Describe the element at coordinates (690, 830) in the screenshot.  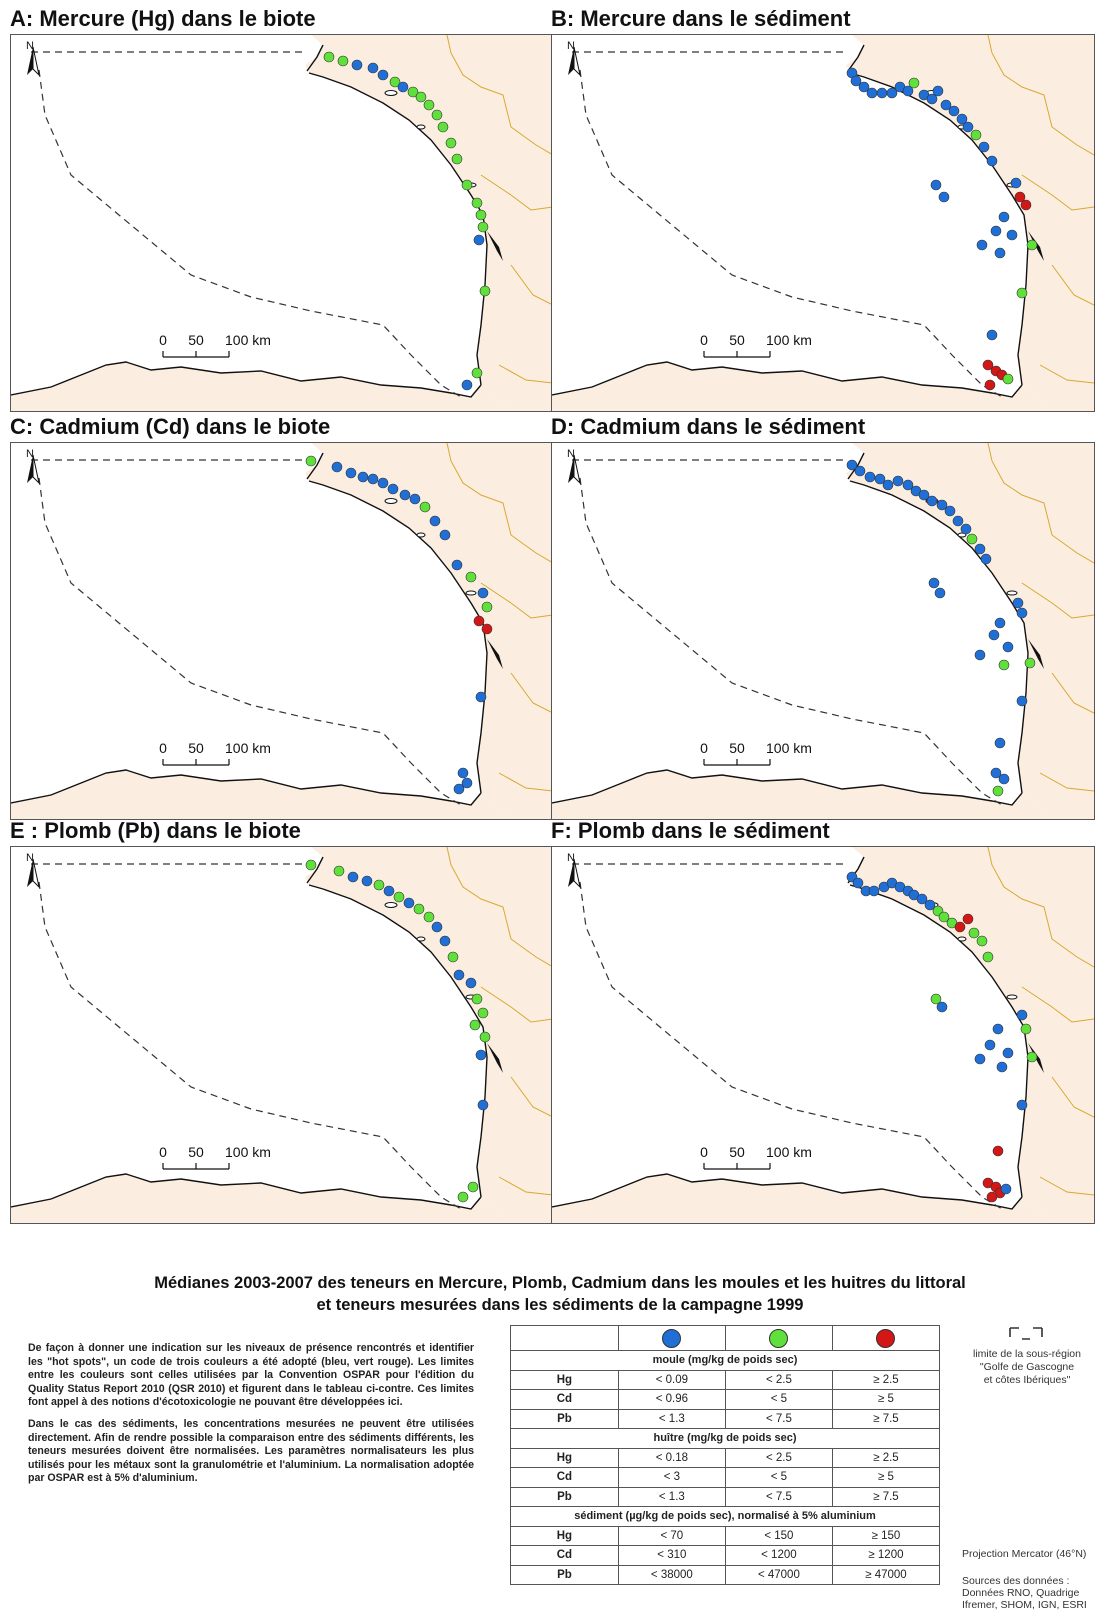
I see `panel-title: F: Plomb dans le sédiment` at that location.